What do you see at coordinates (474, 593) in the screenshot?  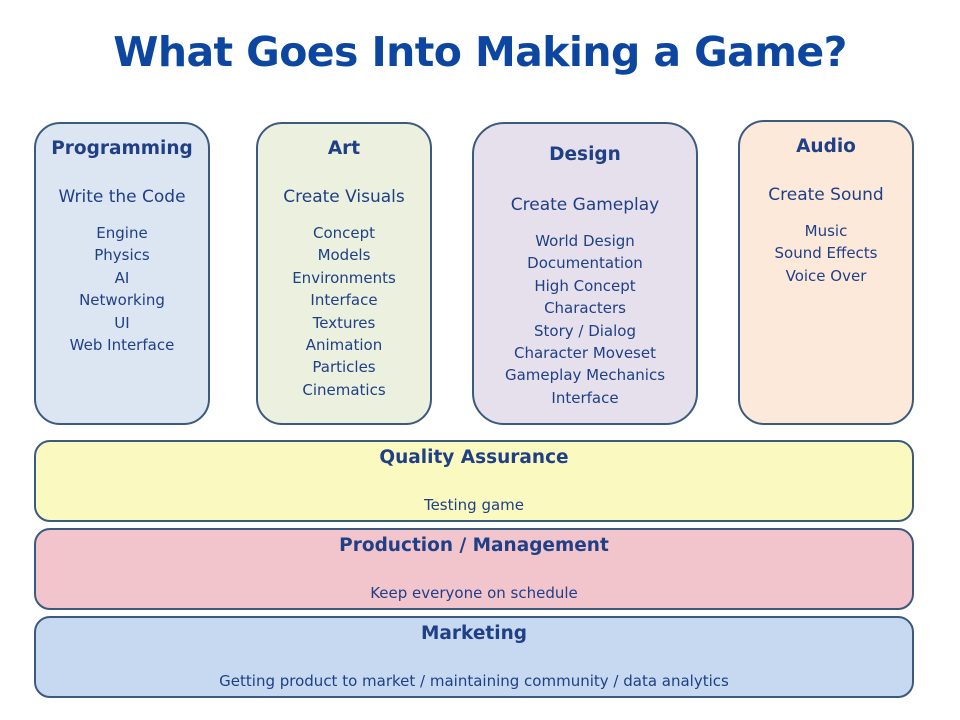 I see `box-subtitle: Keep everyone on schedule` at bounding box center [474, 593].